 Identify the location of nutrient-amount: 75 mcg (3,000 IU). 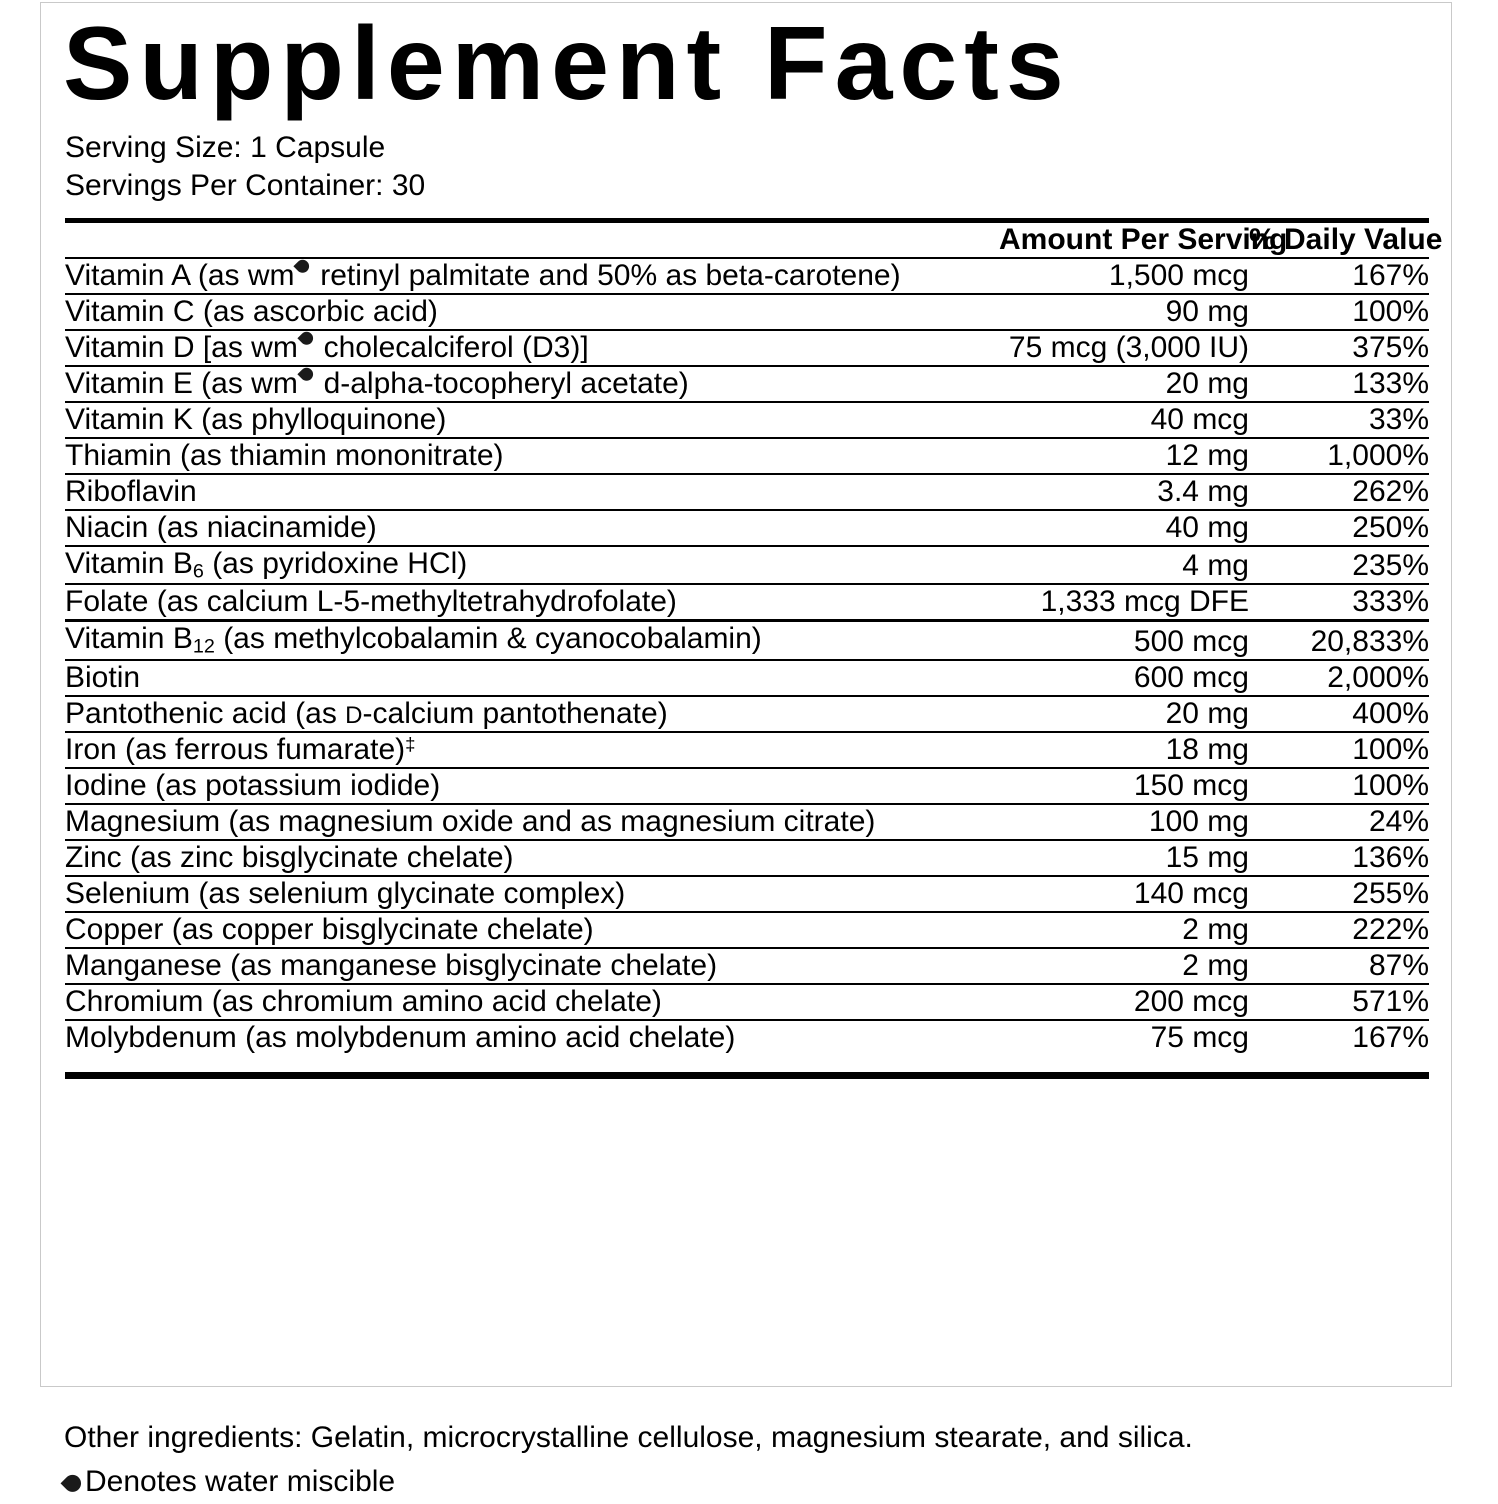
(1124, 348).